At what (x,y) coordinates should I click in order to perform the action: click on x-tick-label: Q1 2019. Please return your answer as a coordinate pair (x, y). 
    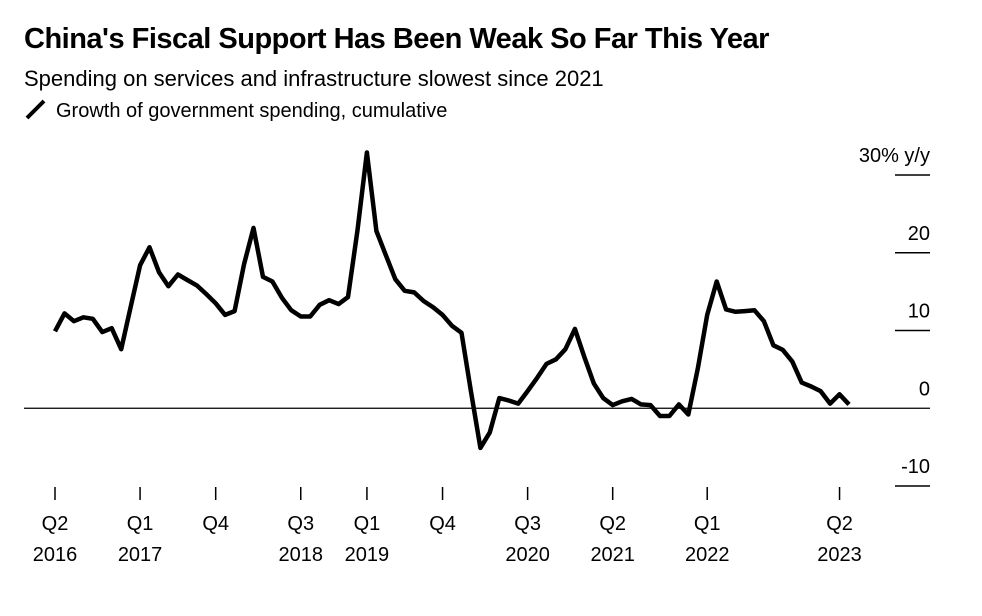
    Looking at the image, I should click on (367, 539).